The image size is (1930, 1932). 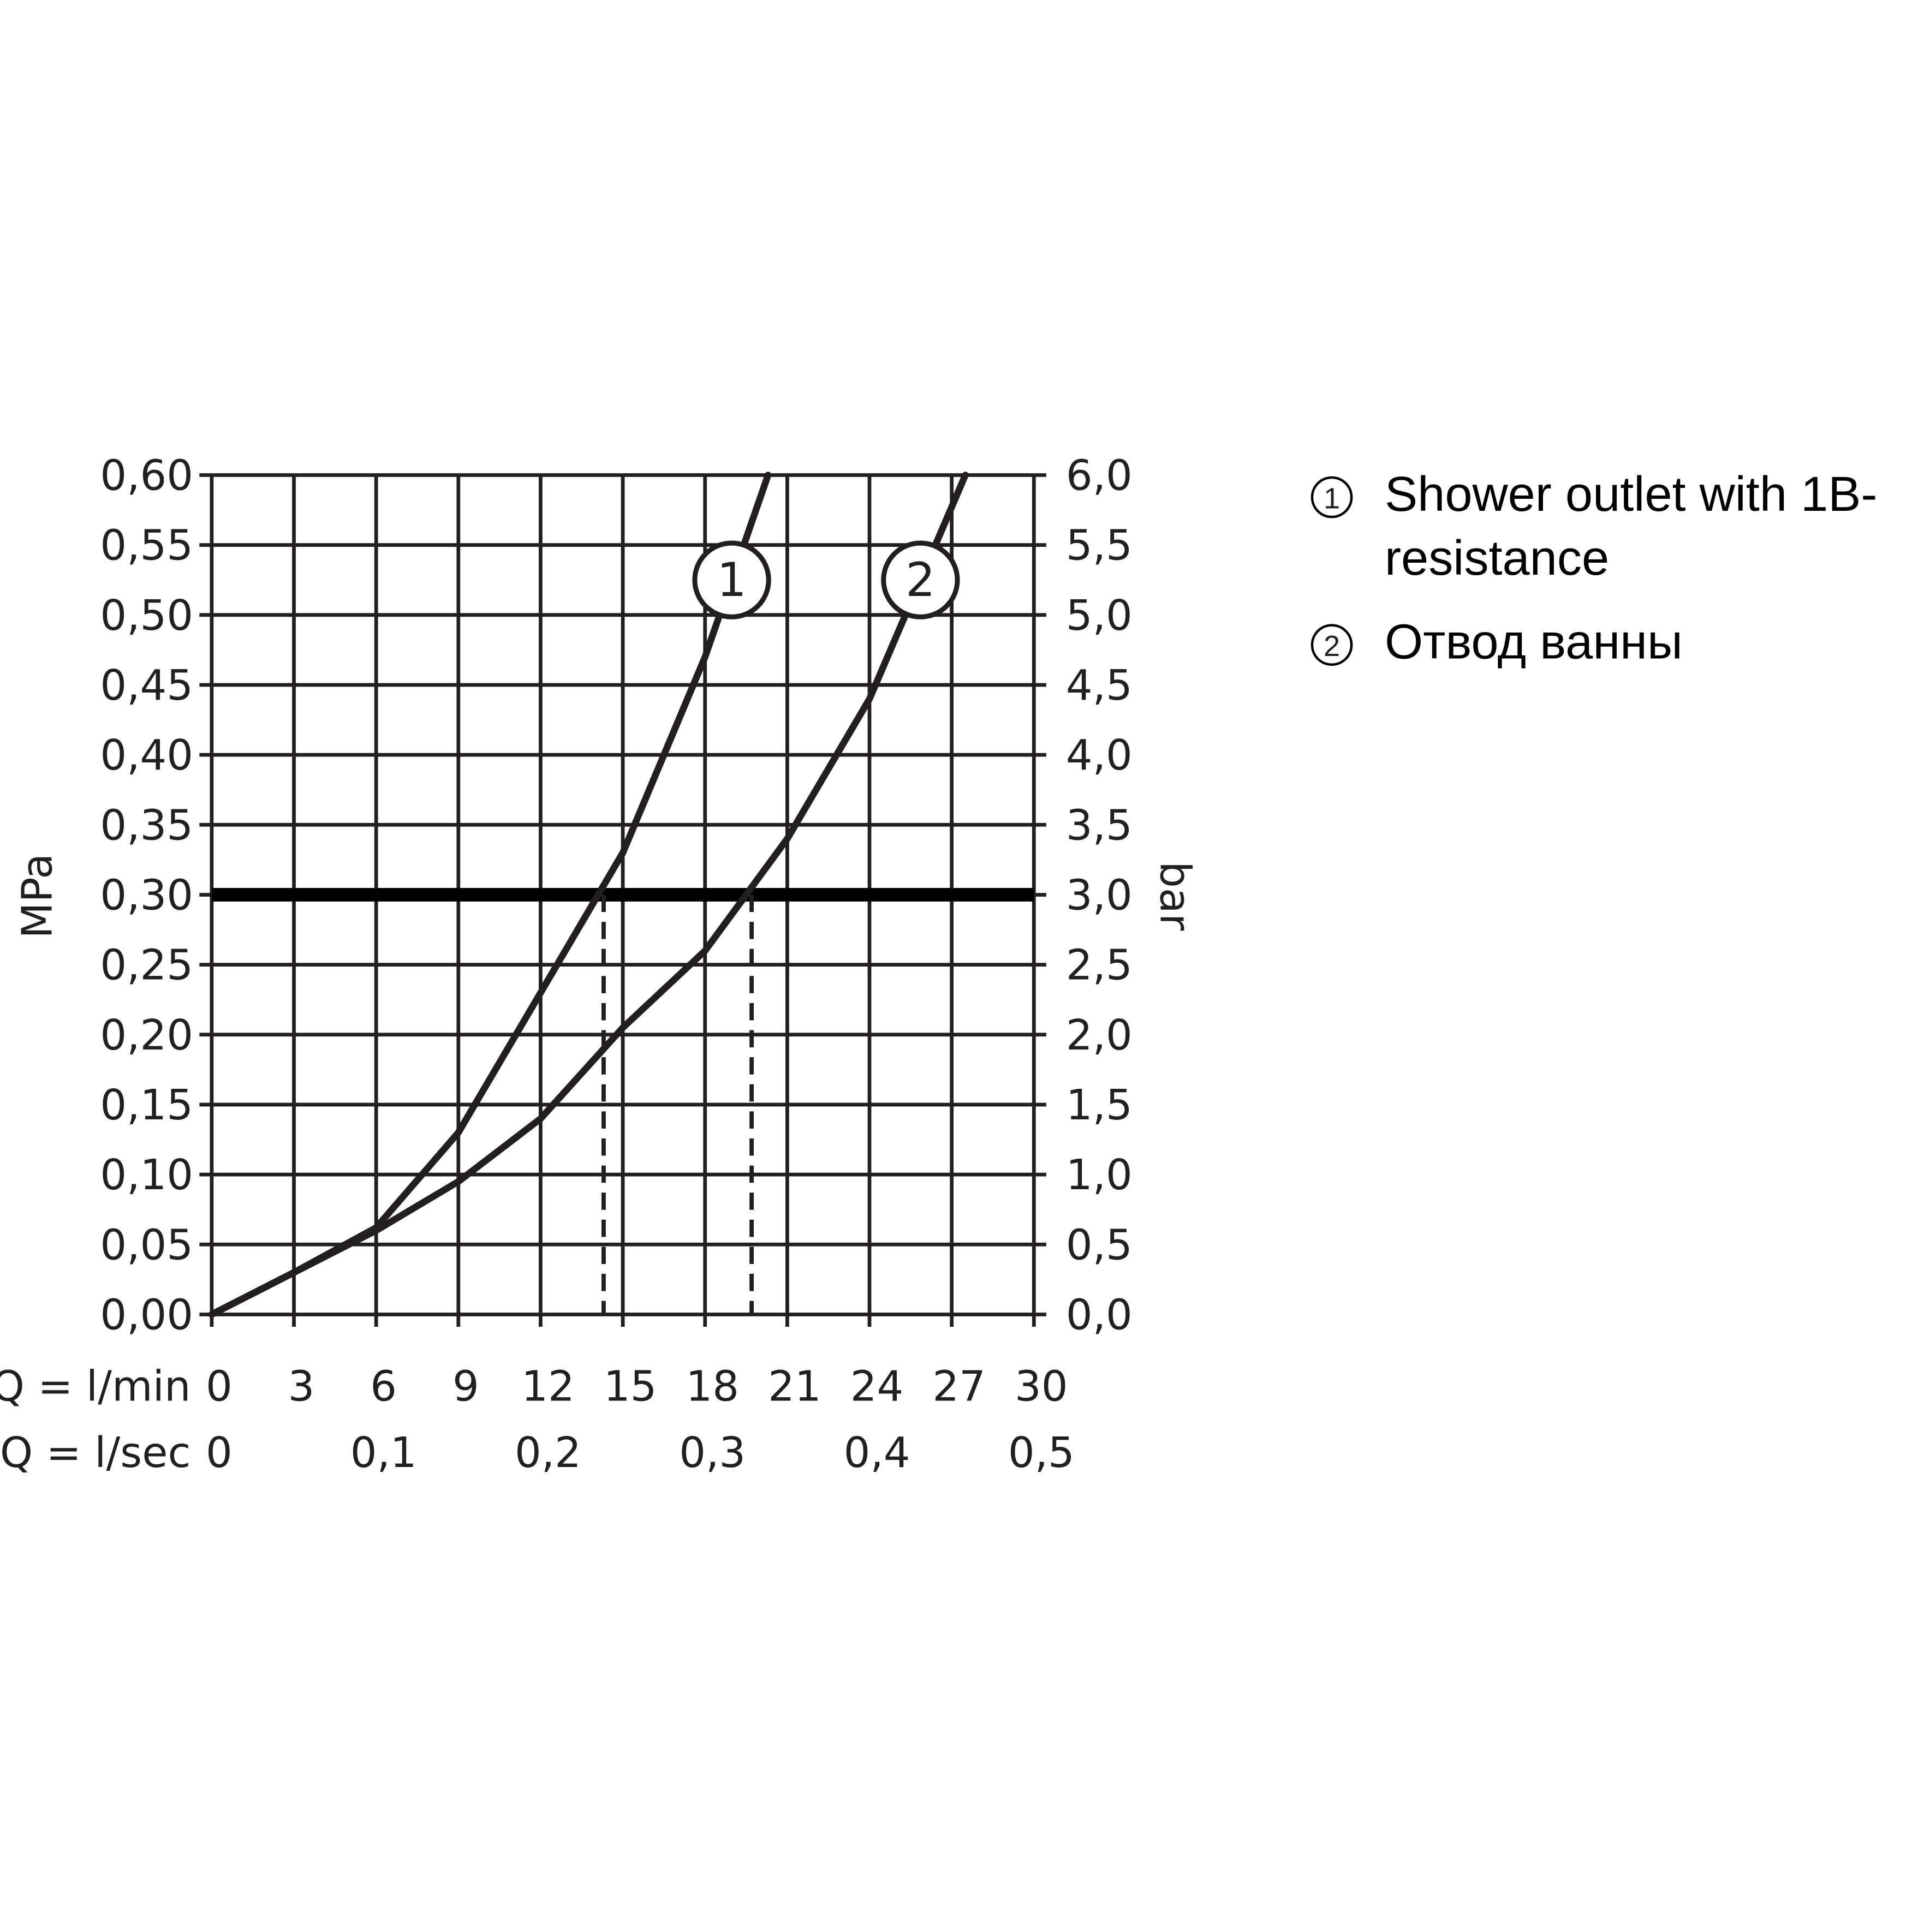 What do you see at coordinates (301, 1386) in the screenshot?
I see `x-tick-label: 3` at bounding box center [301, 1386].